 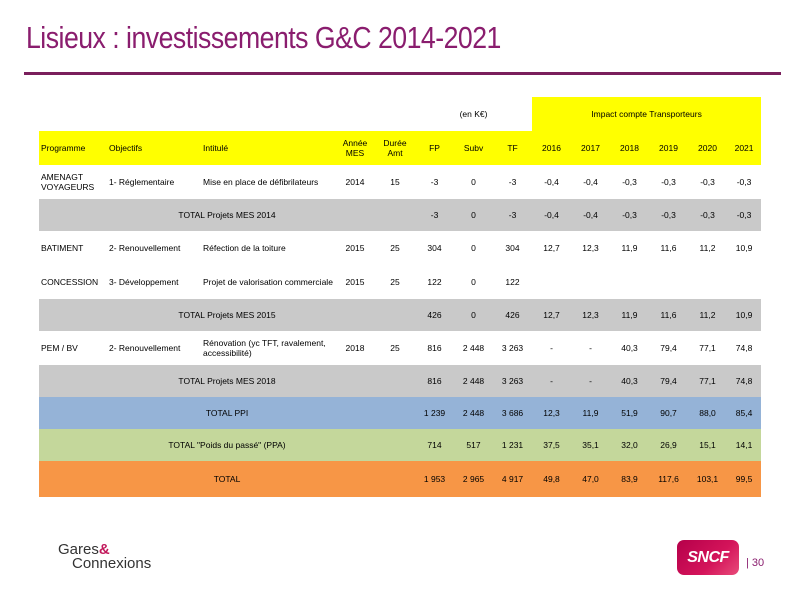 I want to click on header-year: 2020, so click(x=708, y=148).